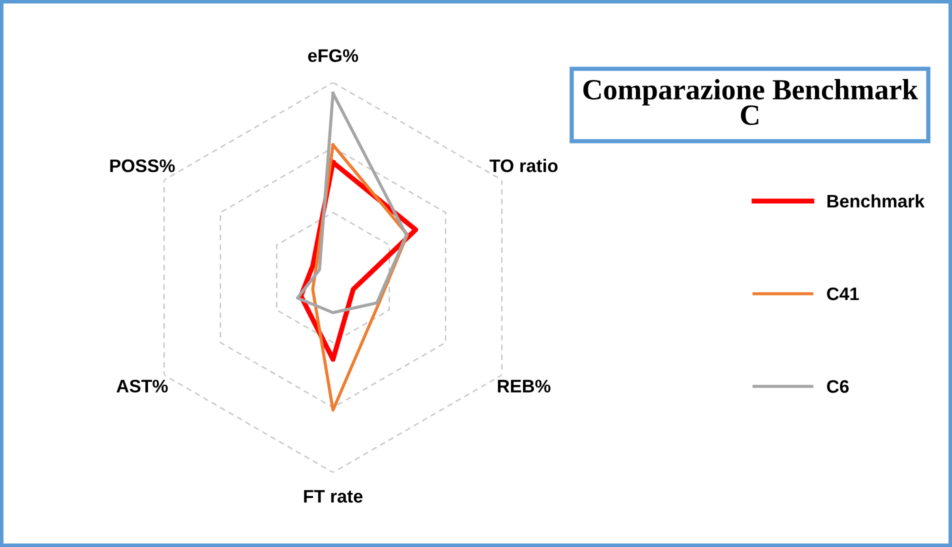 The width and height of the screenshot is (952, 547). Describe the element at coordinates (142, 386) in the screenshot. I see `spoke-label: AST%` at that location.